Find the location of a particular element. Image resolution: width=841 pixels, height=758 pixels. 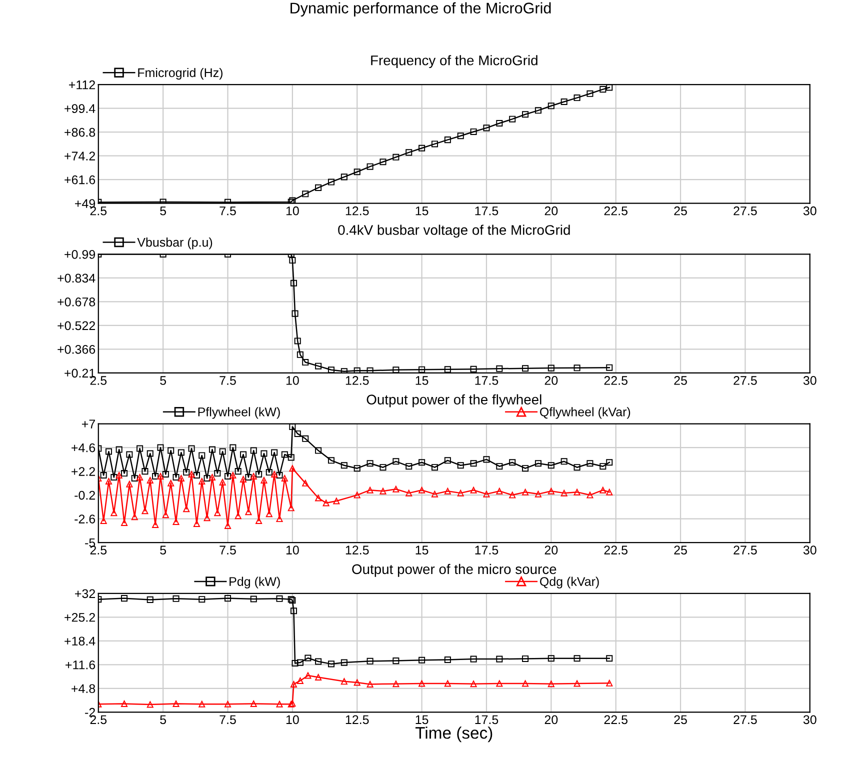

chart-title: Output power of the micro source is located at coordinates (454, 570).